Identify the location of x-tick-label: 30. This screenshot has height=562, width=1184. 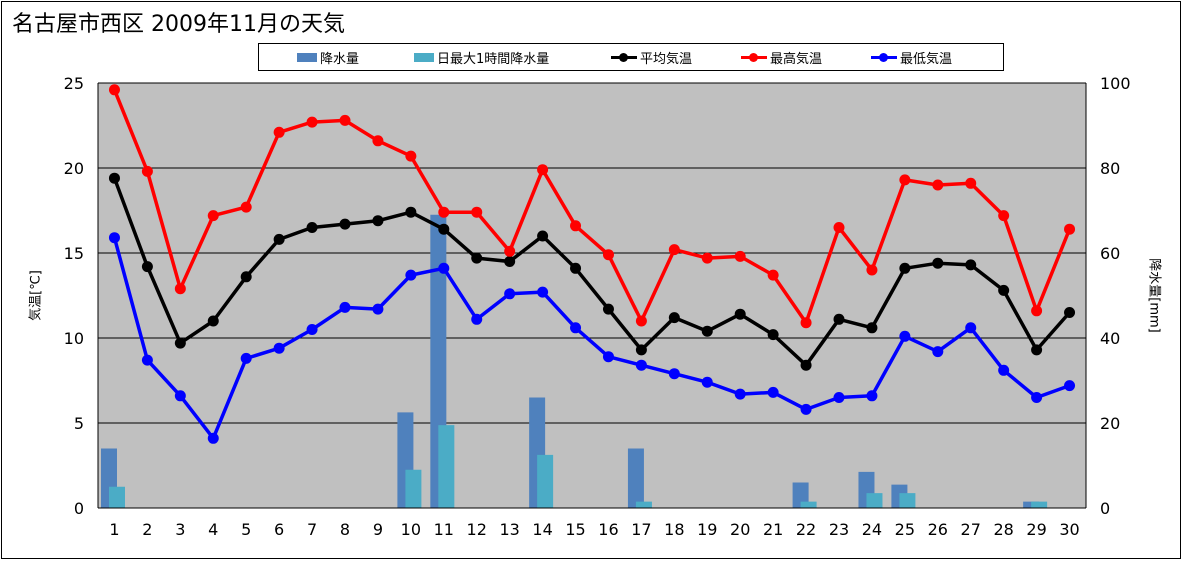
(1069, 529).